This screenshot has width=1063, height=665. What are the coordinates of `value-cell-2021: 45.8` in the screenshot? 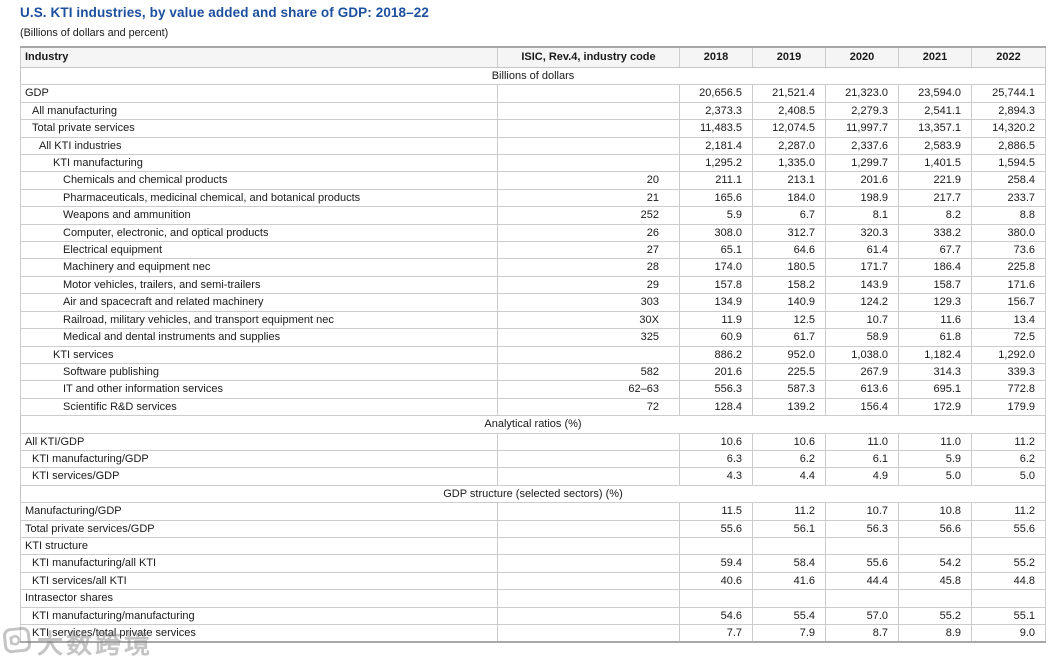 It's located at (935, 581).